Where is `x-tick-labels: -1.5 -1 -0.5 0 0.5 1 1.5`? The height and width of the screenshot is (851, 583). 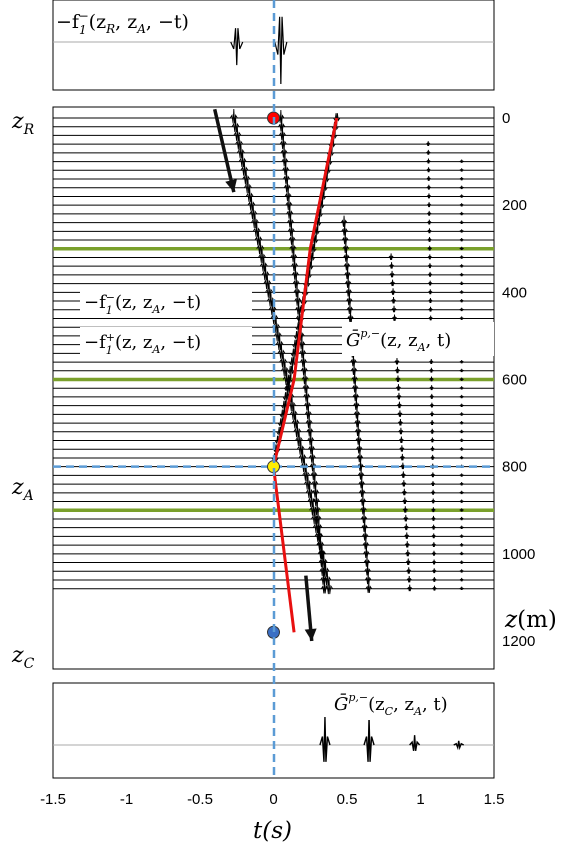
x-tick-labels: -1.5 -1 -0.5 0 0.5 1 1.5 is located at coordinates (272, 799).